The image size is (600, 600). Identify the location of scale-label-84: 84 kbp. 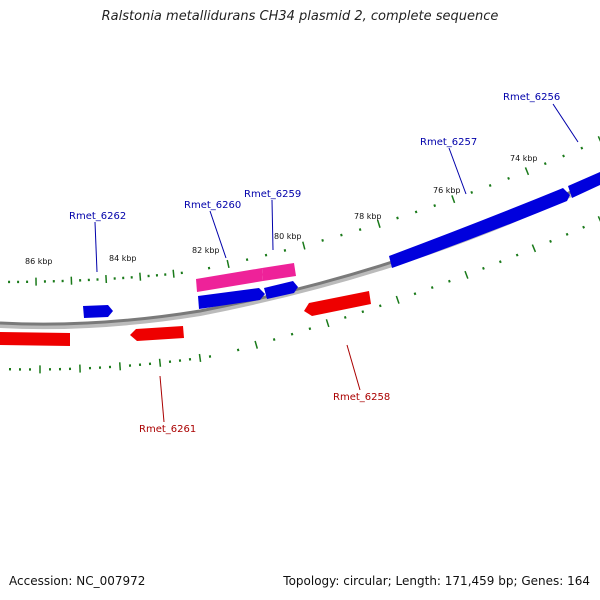
(123, 258).